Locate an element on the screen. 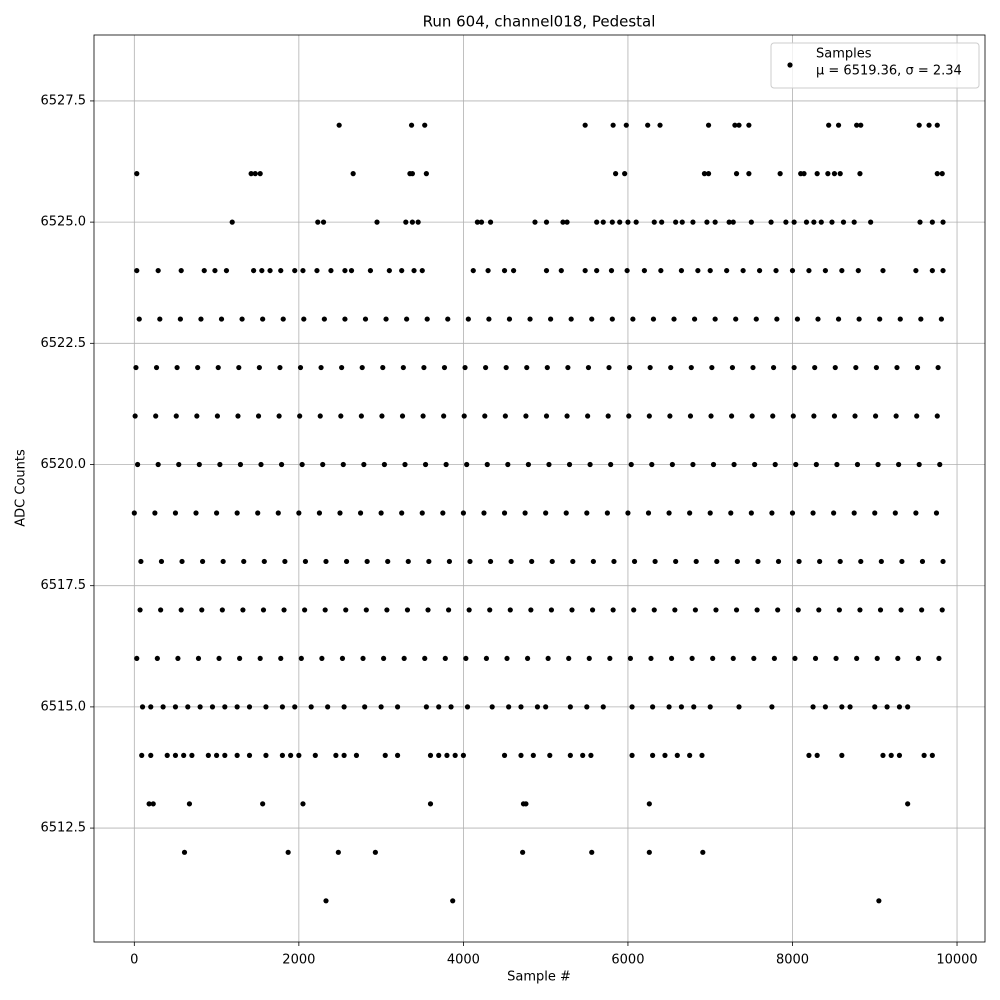 The height and width of the screenshot is (1000, 1000). x-tick-label: 0 is located at coordinates (134, 960).